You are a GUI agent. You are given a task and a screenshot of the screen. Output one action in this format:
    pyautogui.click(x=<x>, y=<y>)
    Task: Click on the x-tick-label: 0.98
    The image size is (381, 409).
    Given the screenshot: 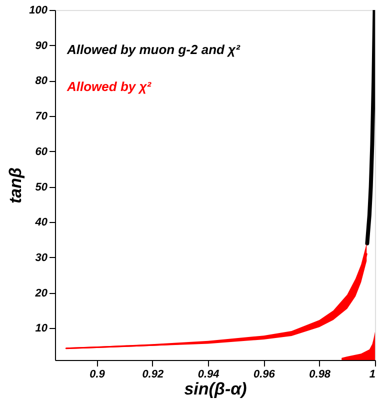 What is the action you would take?
    pyautogui.click(x=320, y=374)
    